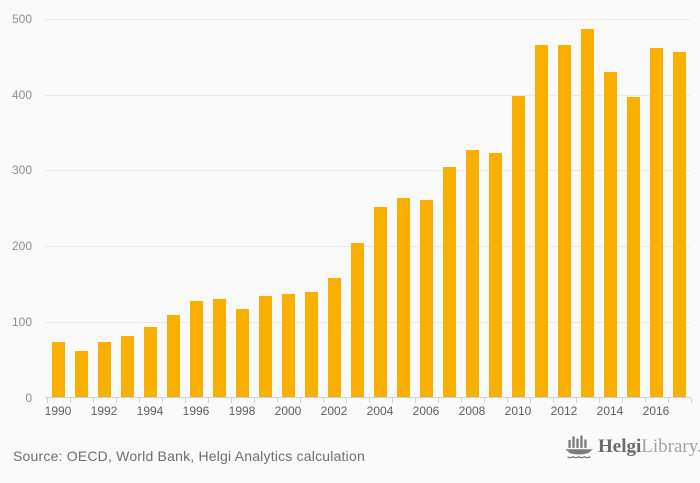 This screenshot has height=483, width=700. I want to click on brand-wordmark: HelgiLibrary., so click(649, 447).